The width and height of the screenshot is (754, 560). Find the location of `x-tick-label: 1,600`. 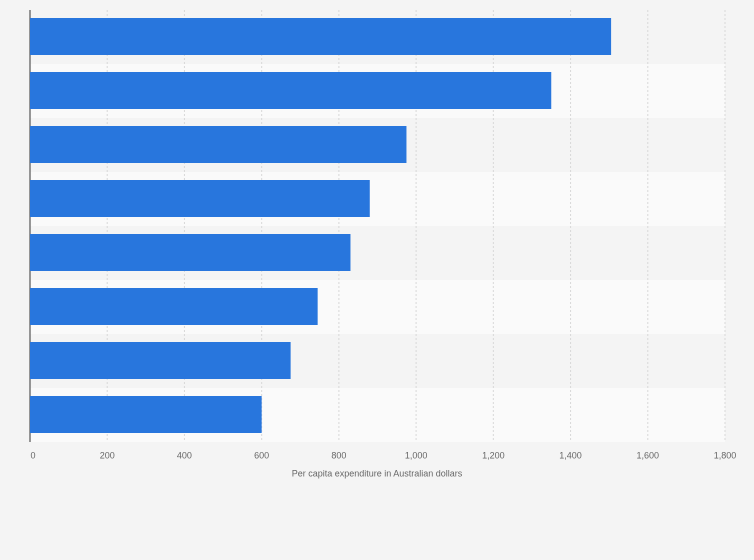

x-tick-label: 1,600 is located at coordinates (648, 455).